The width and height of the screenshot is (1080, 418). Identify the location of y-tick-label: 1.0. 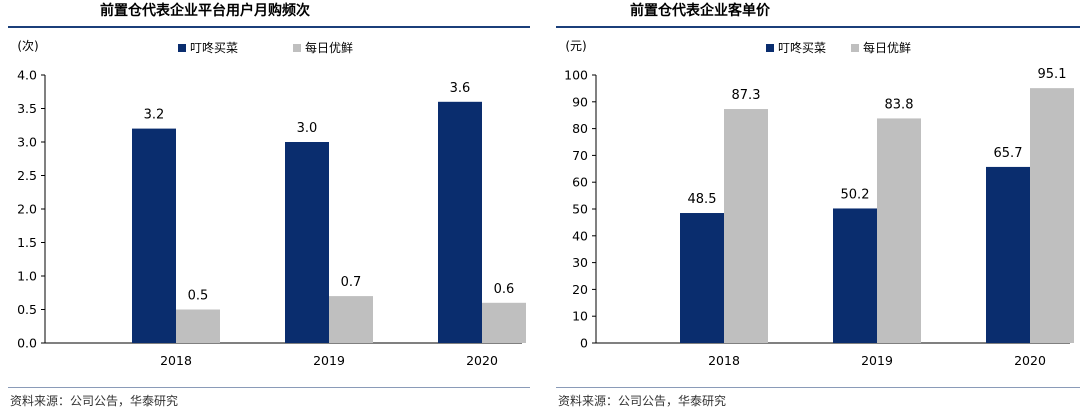
(27, 276).